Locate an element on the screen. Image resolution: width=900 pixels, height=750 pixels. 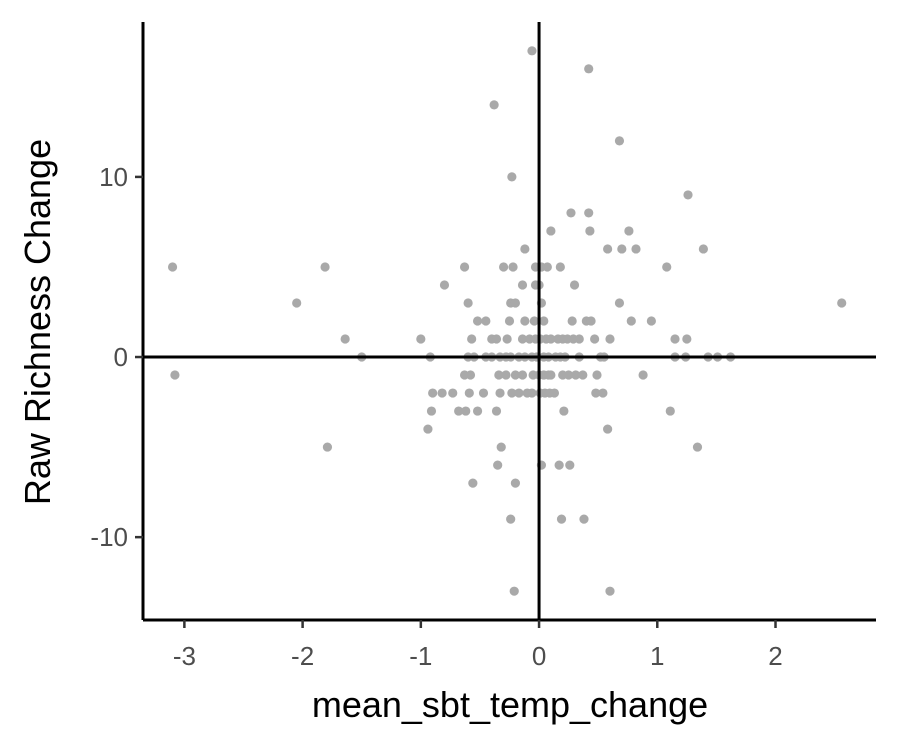
x-tick-label: 0 is located at coordinates (539, 656).